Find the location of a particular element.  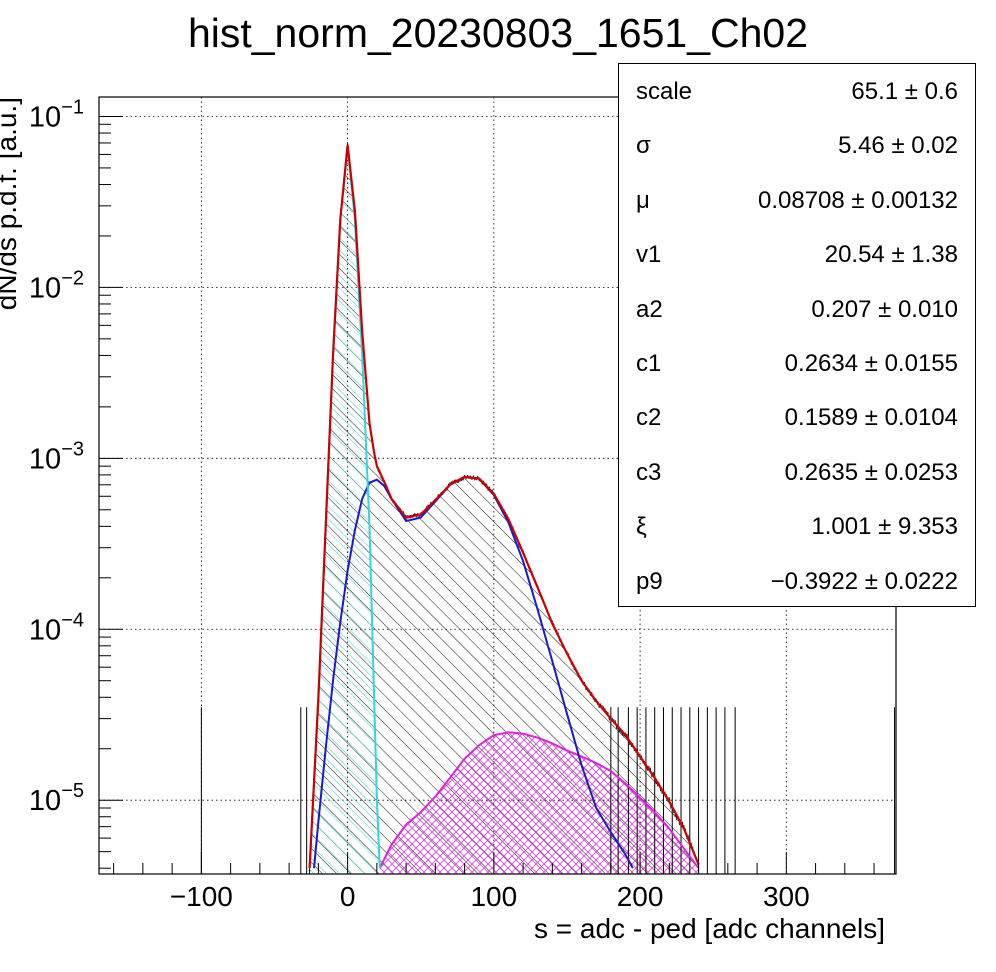

stat-row: μ 0.08708 ± 0.00132 is located at coordinates (797, 200).